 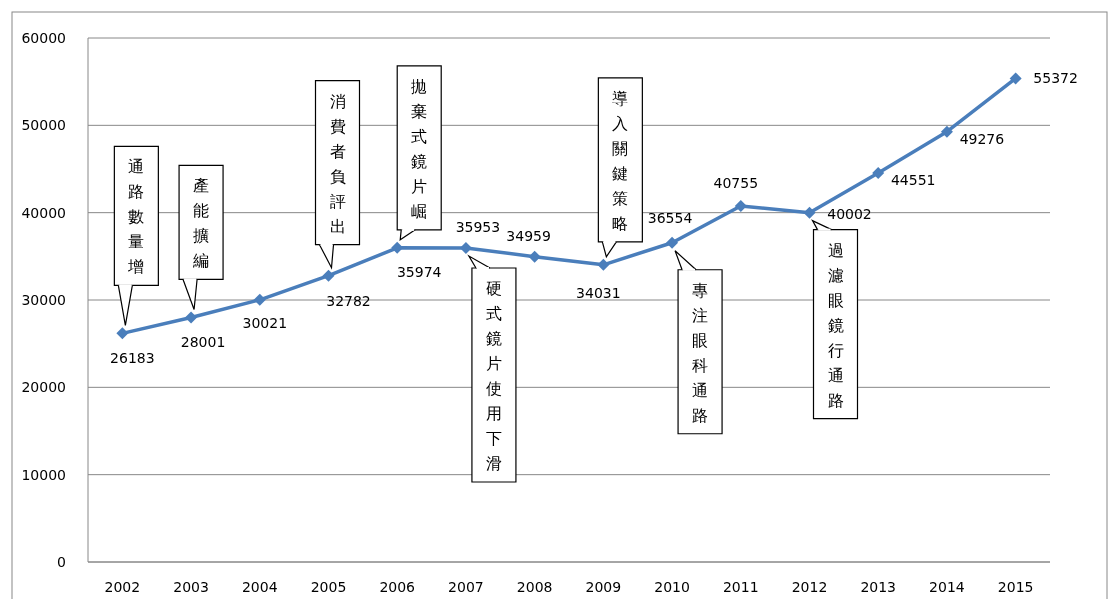 I want to click on data-label: 40755, so click(x=736, y=183).